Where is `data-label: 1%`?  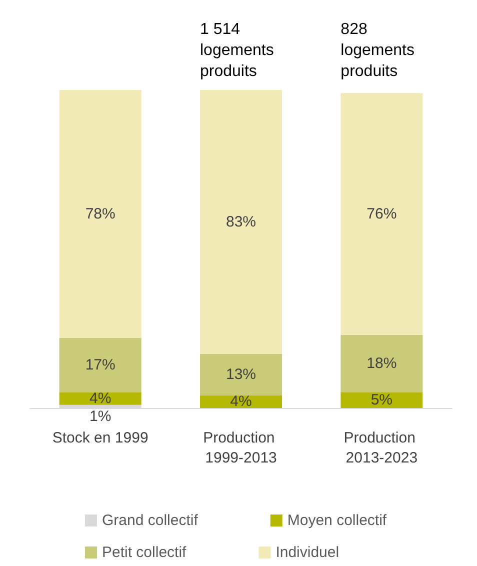
data-label: 1% is located at coordinates (100, 416).